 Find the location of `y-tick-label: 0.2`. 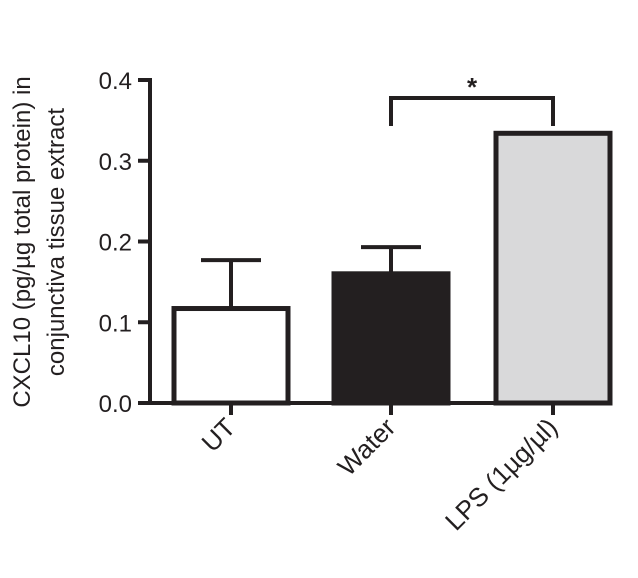

y-tick-label: 0.2 is located at coordinates (115, 243).